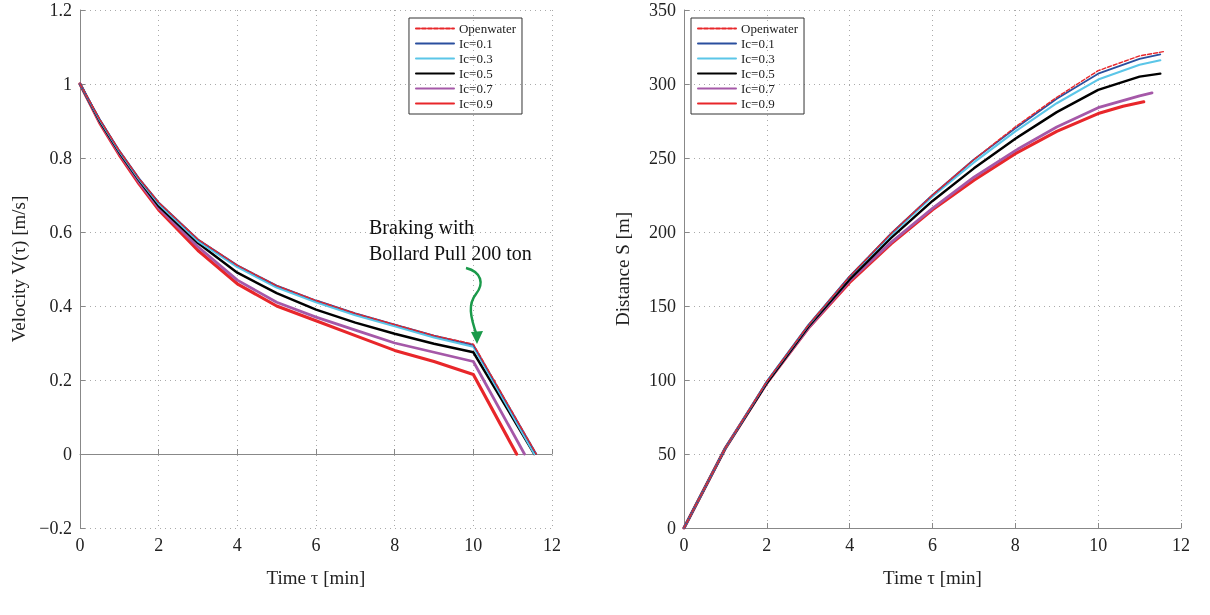  What do you see at coordinates (622, 269) in the screenshot?
I see `y-axis-title: Distance S [m]` at bounding box center [622, 269].